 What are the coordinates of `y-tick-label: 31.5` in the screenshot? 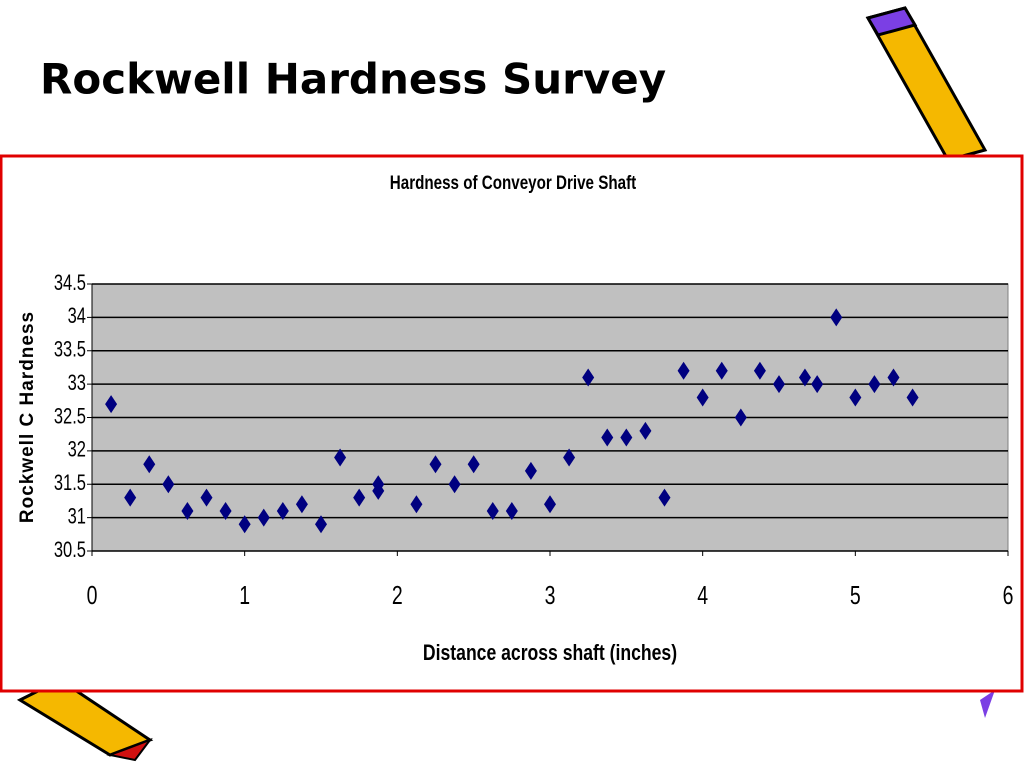 It's located at (70, 483).